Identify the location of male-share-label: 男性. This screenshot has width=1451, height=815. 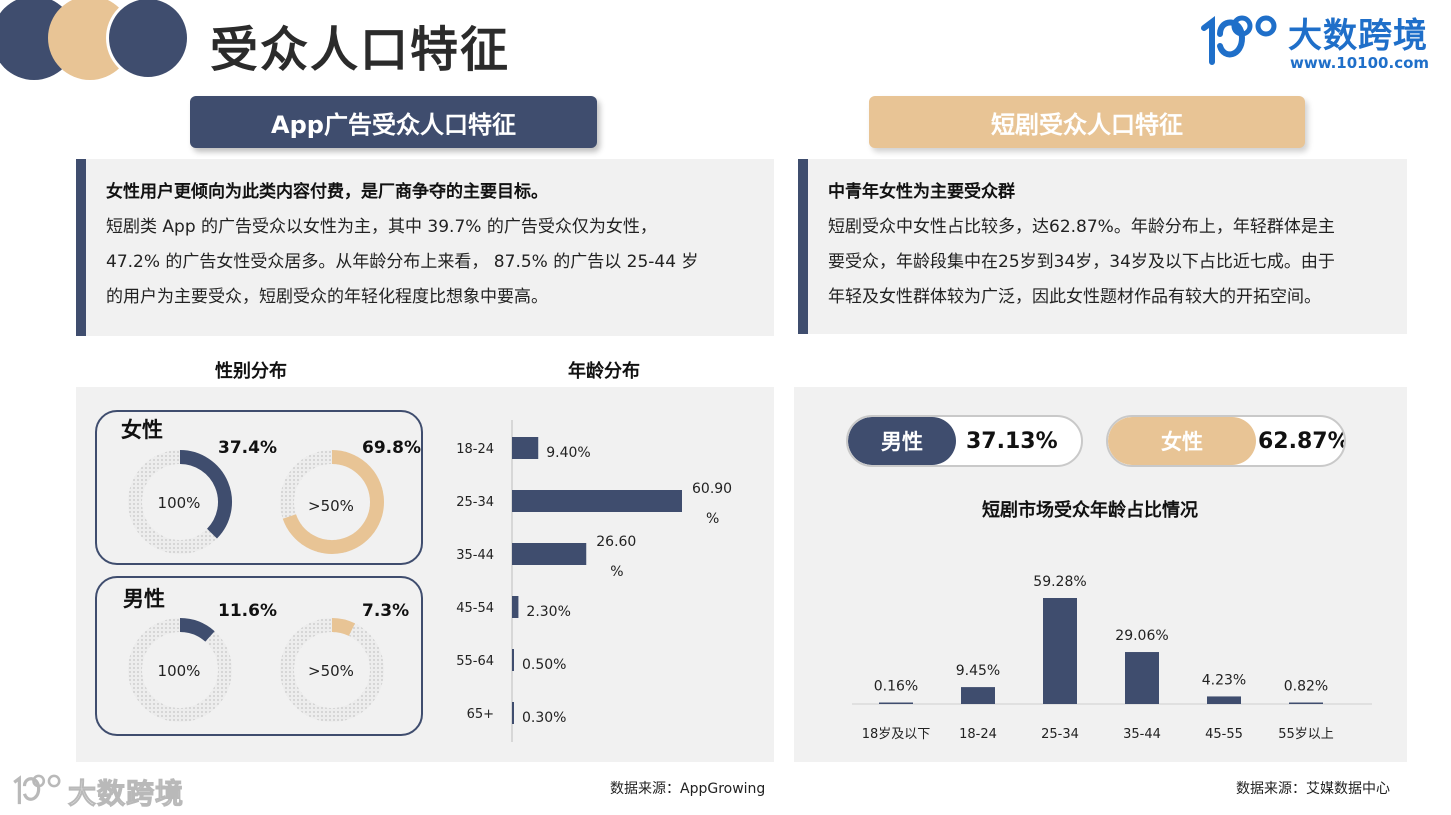
(902, 441).